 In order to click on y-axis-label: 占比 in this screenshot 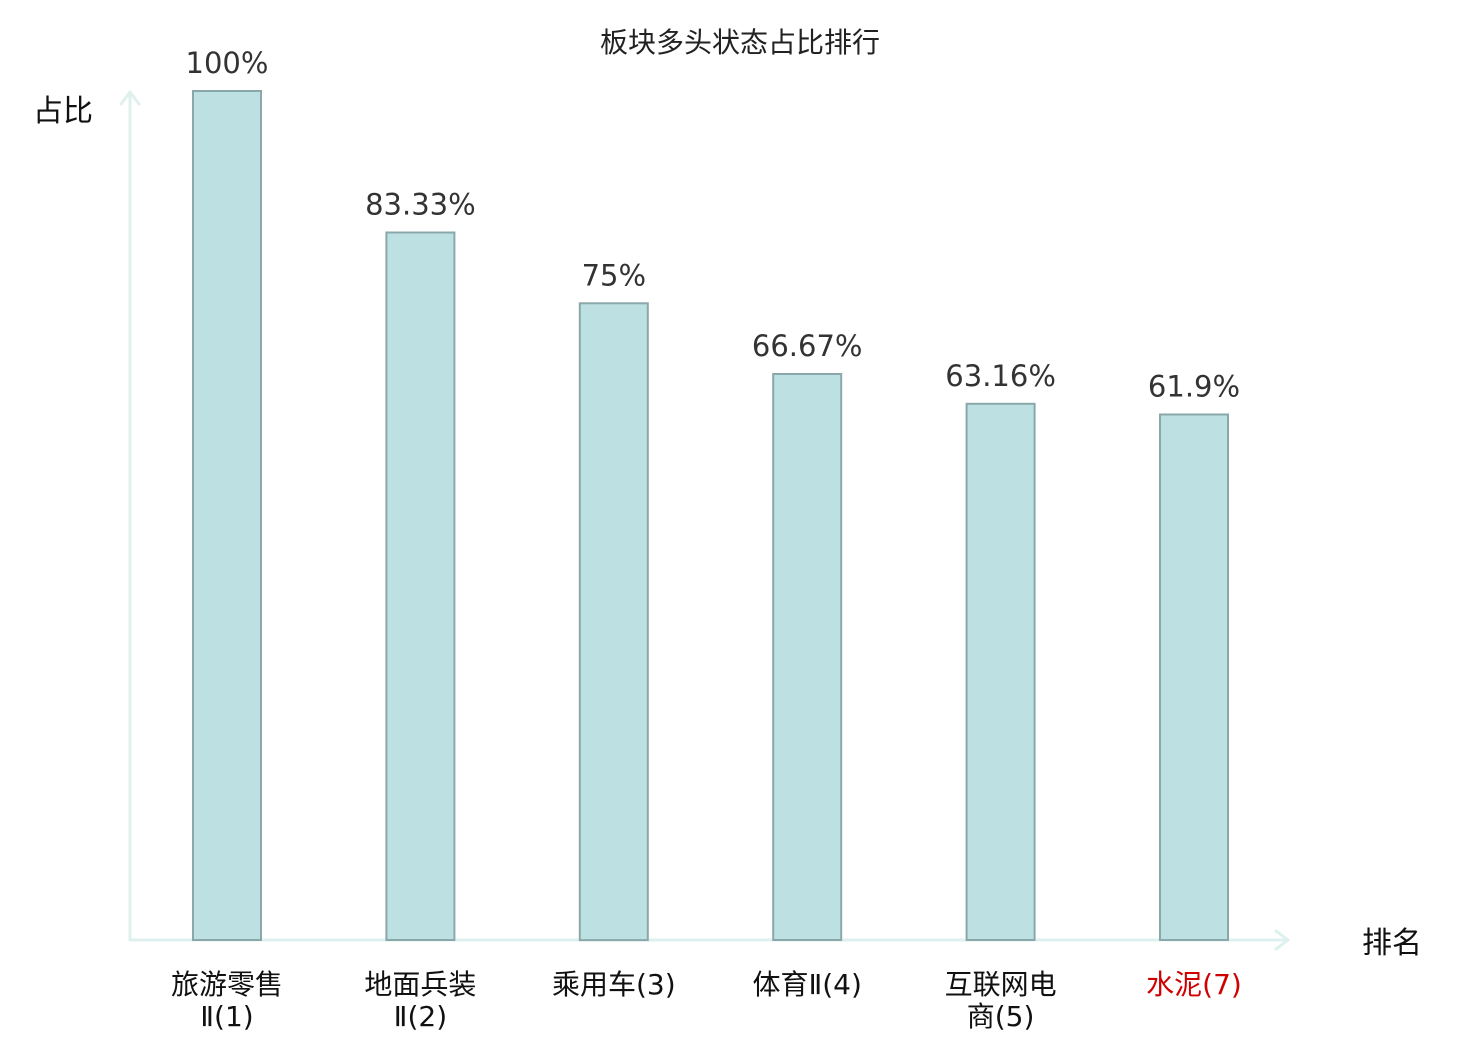, I will do `click(63, 111)`.